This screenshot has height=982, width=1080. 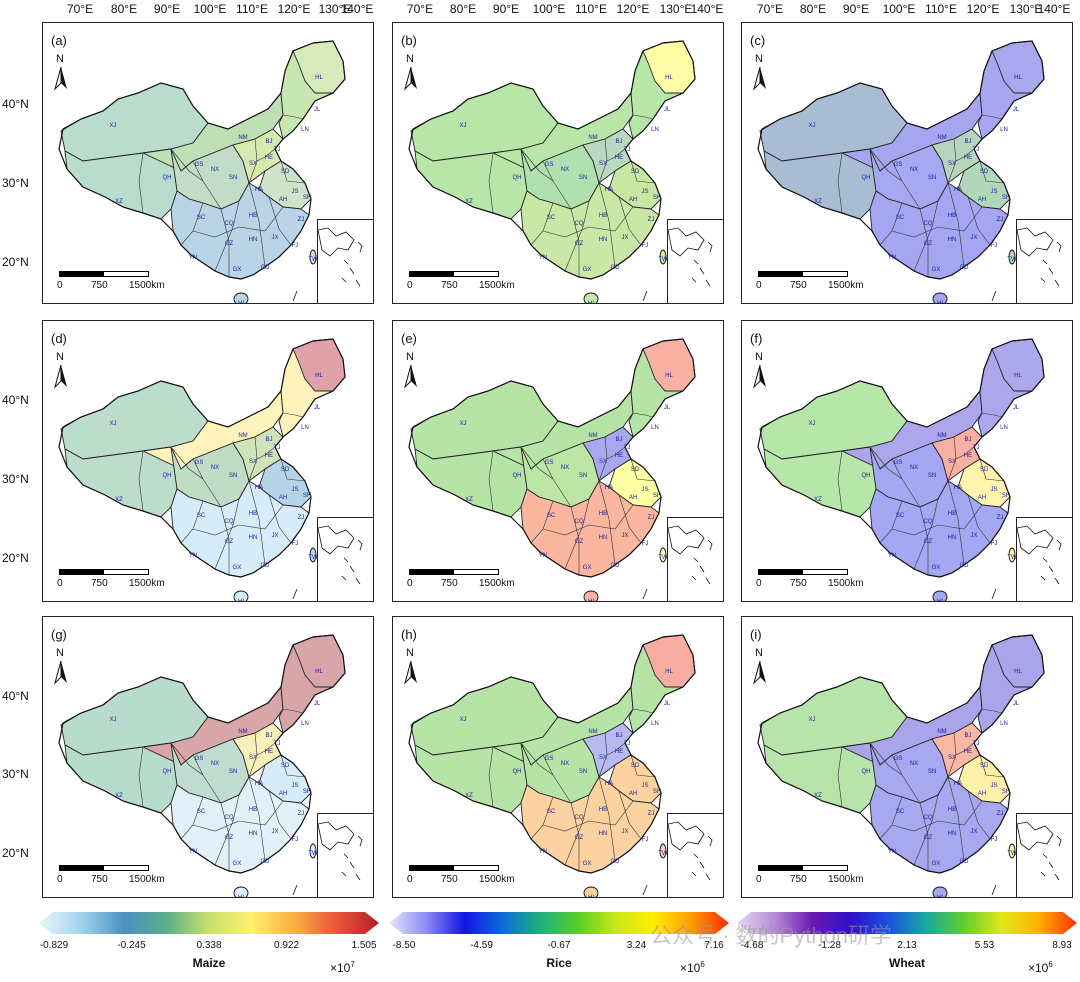 I want to click on province-label: HE, so click(x=968, y=456).